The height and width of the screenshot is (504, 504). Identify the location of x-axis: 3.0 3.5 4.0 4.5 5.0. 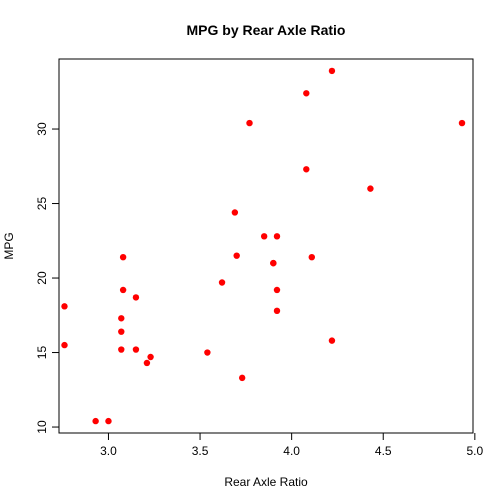
(291, 445).